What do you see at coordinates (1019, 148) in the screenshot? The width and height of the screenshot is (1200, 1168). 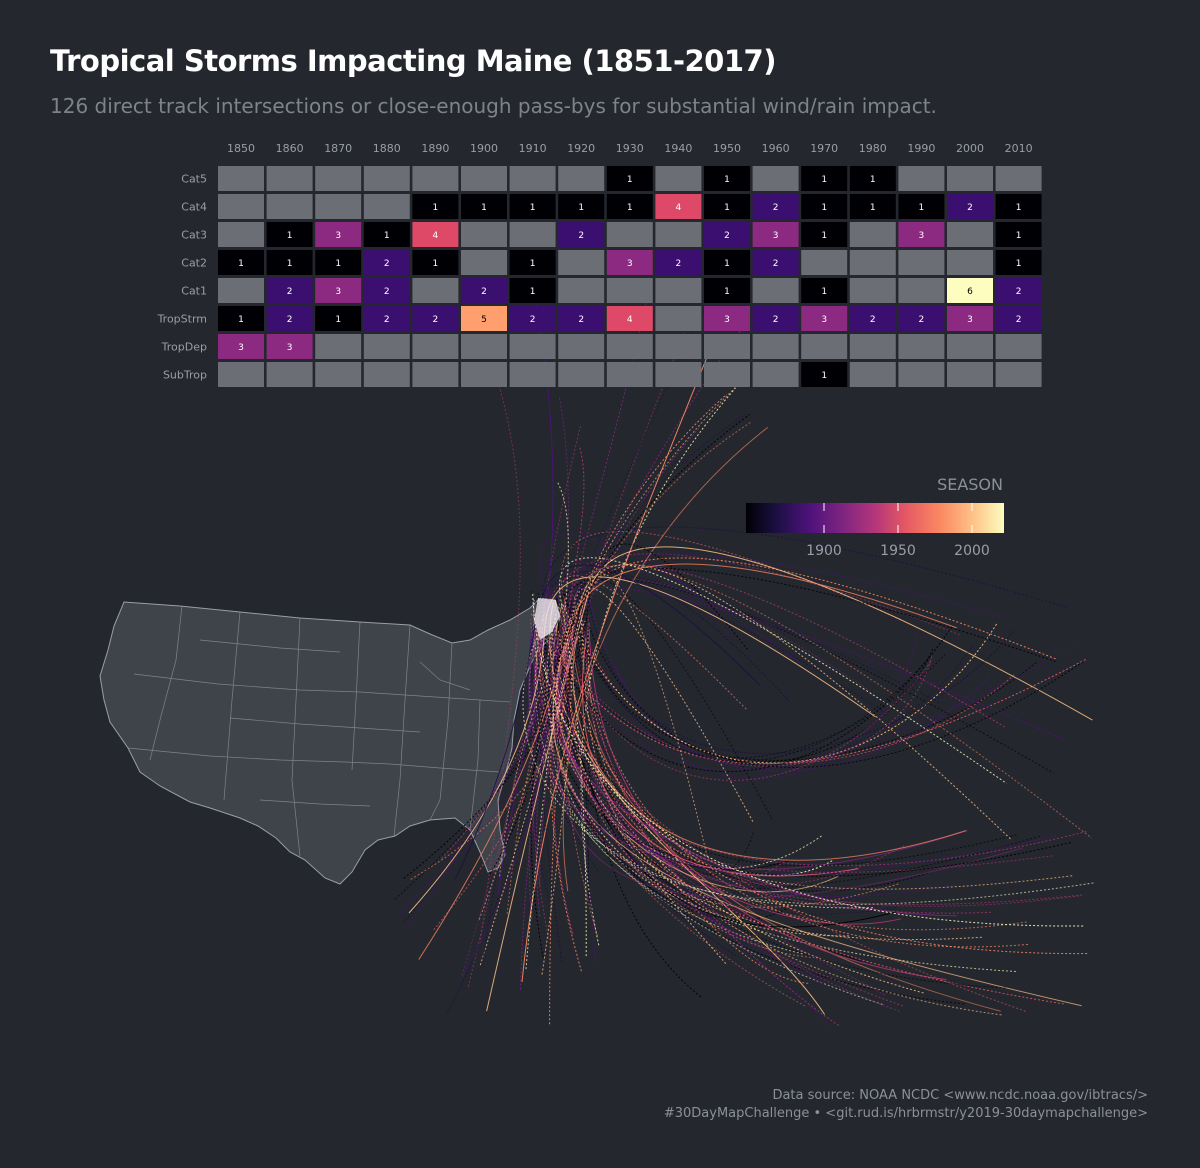 I see `decade-label: 2010` at bounding box center [1019, 148].